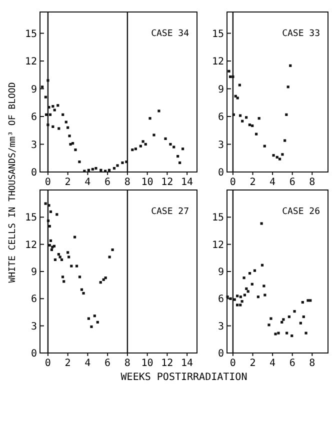  What do you see at coordinates (170, 212) in the screenshot?
I see `text: CASE 27` at bounding box center [170, 212].